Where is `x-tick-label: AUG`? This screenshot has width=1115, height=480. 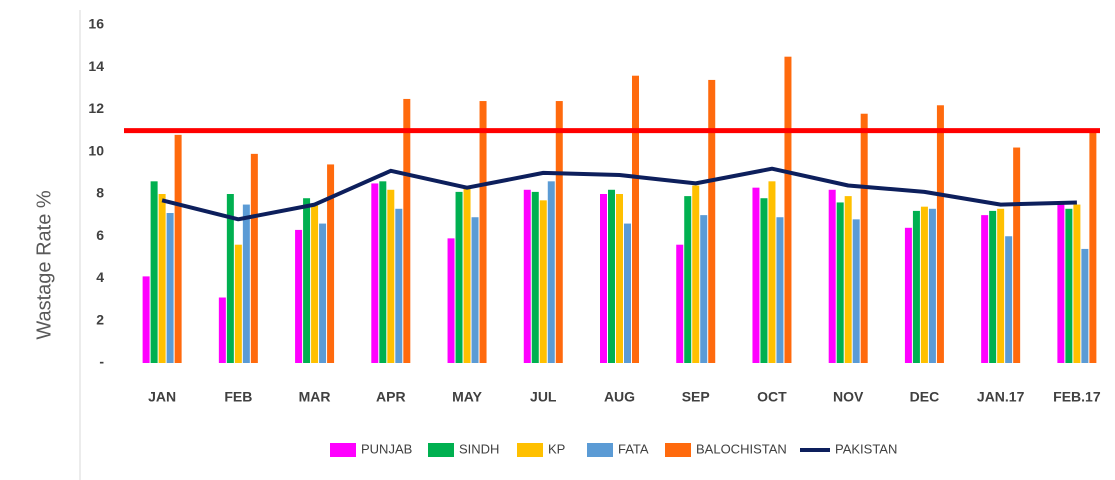
x-tick-label: AUG is located at coordinates (619, 397).